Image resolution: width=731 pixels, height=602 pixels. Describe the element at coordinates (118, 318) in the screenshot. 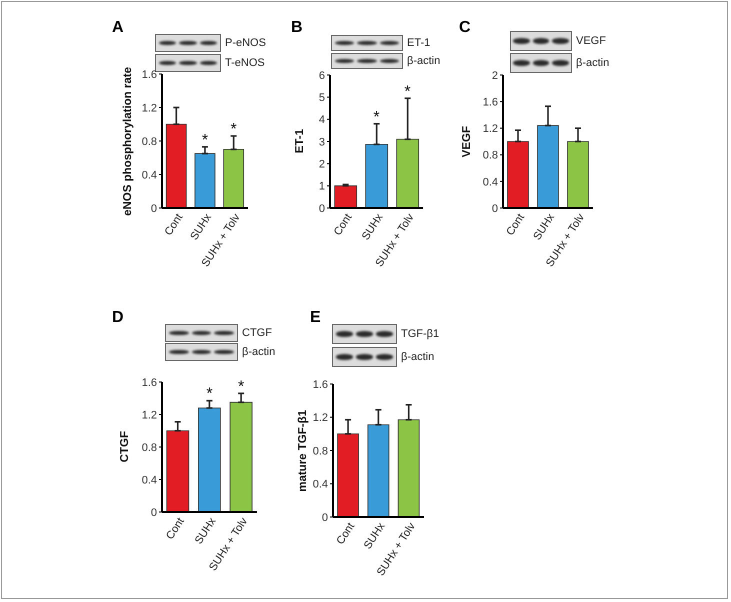

I see `chart-title: D` at that location.